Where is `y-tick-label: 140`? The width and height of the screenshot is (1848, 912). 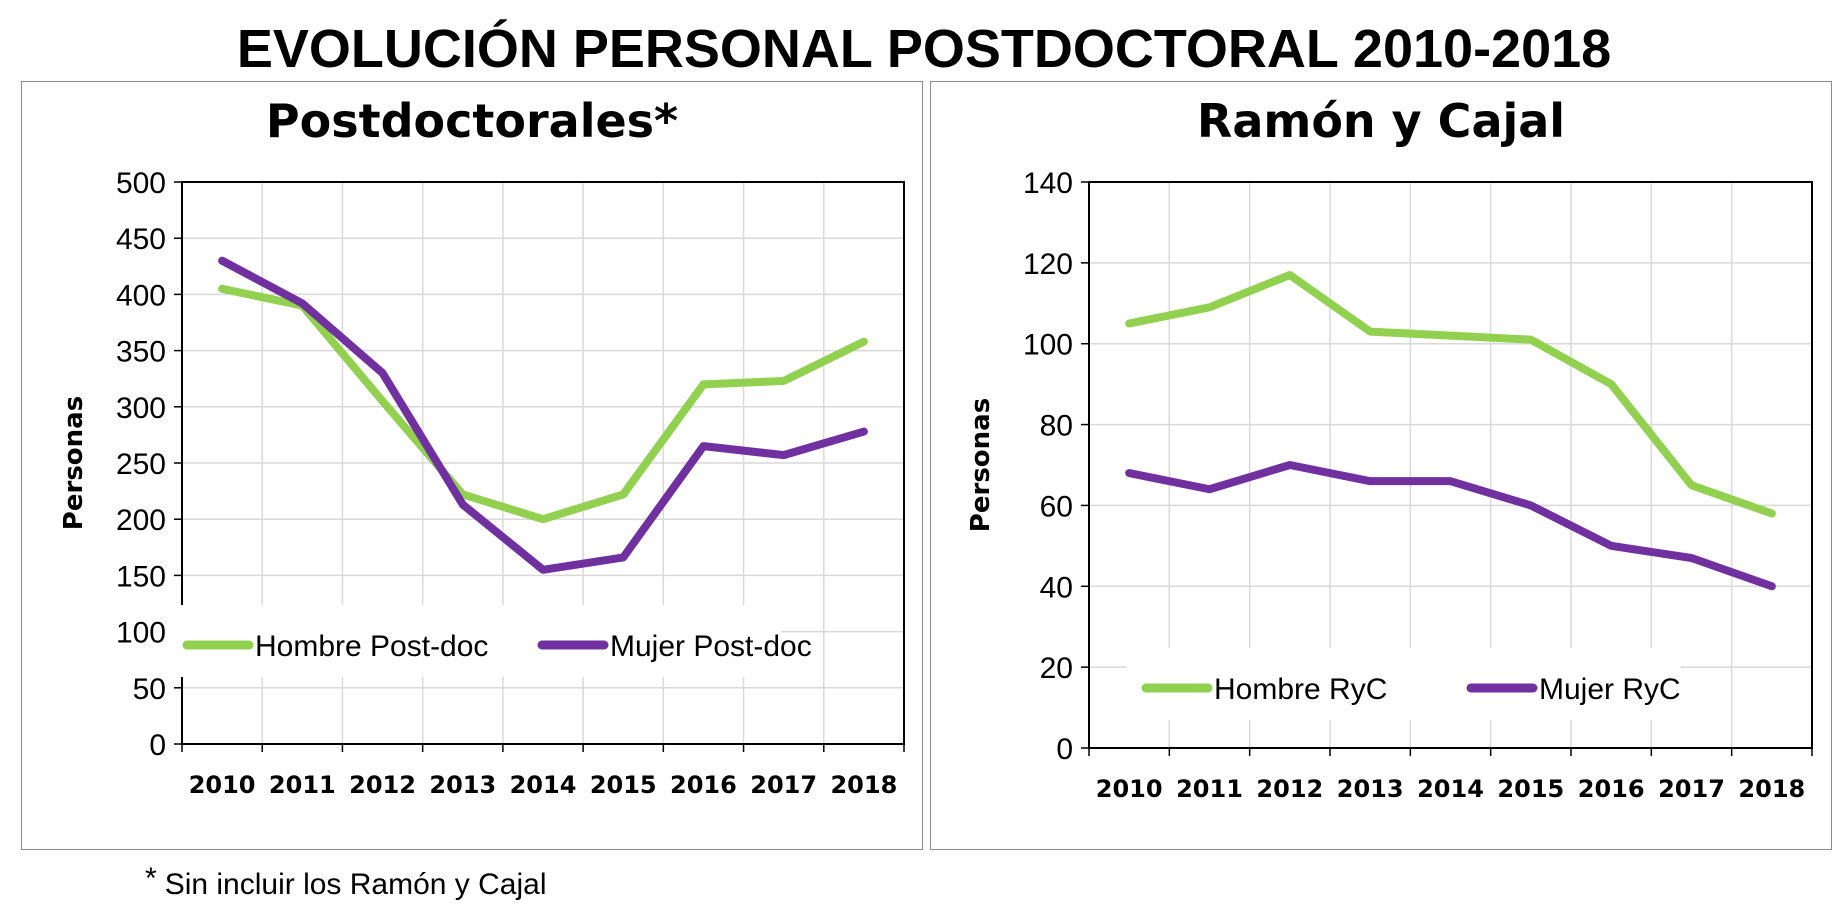 y-tick-label: 140 is located at coordinates (1048, 183).